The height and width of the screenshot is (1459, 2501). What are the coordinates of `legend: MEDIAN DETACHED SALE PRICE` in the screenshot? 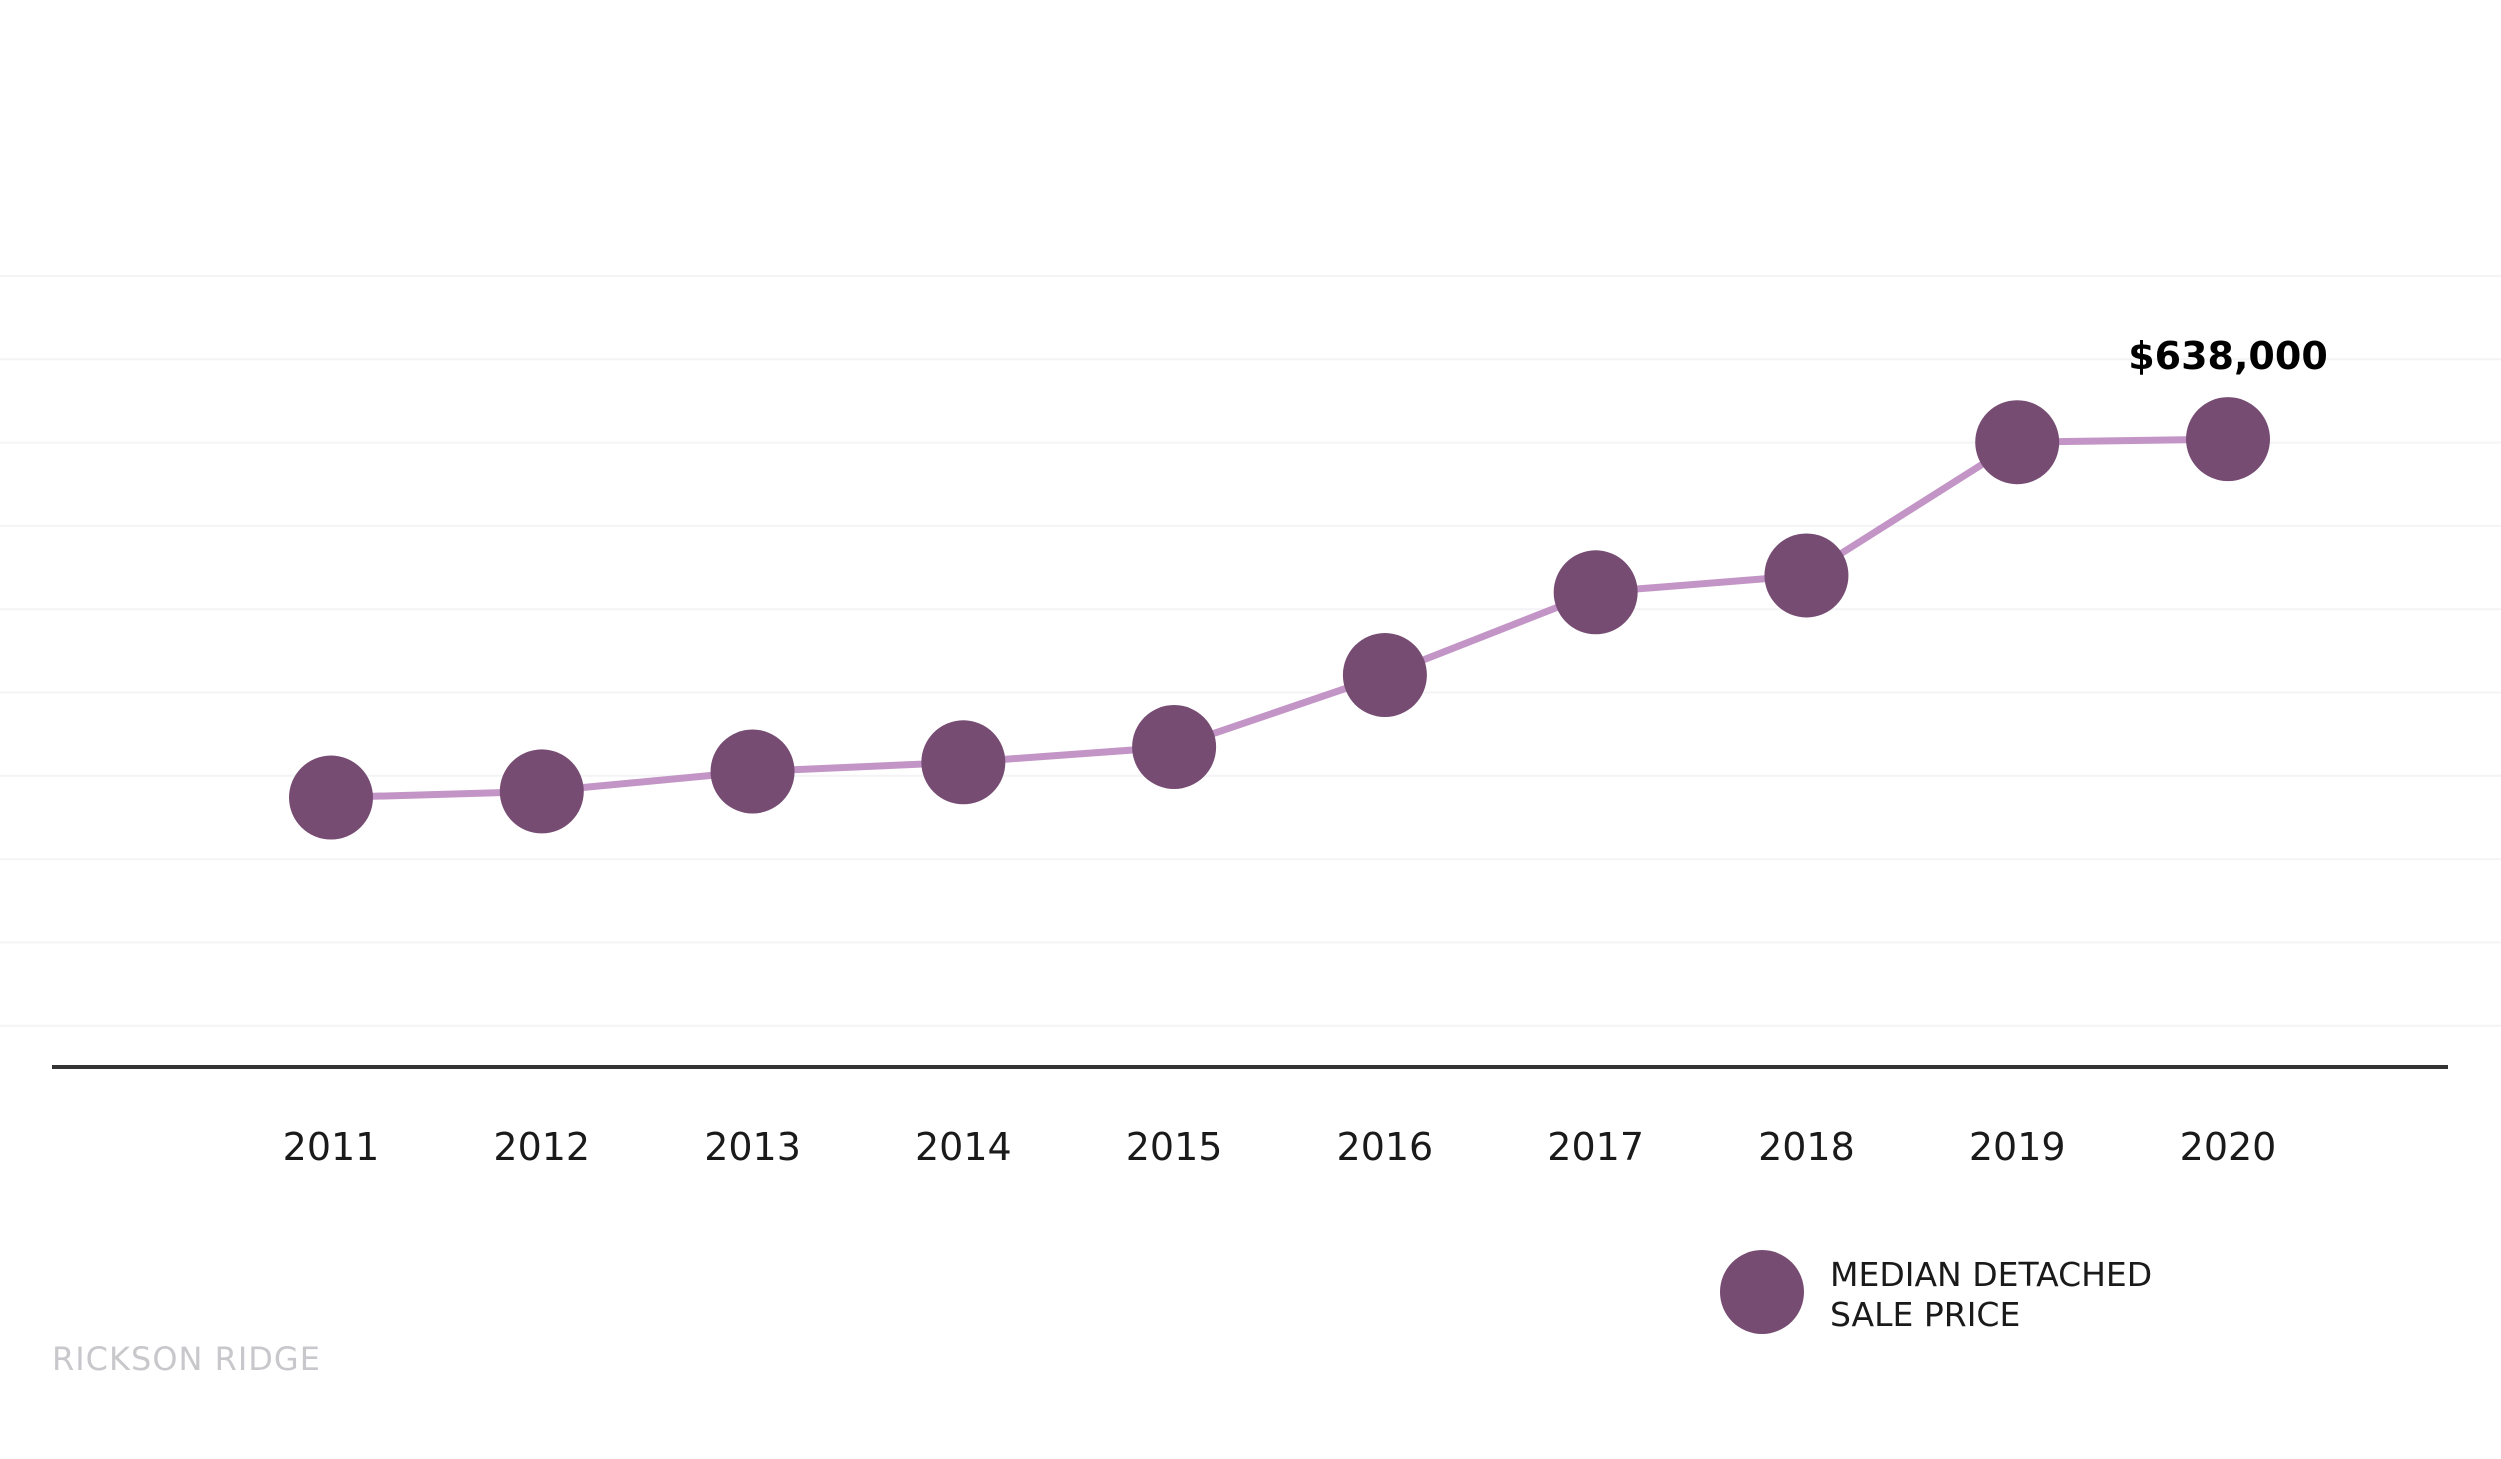 It's located at (1941, 1292).